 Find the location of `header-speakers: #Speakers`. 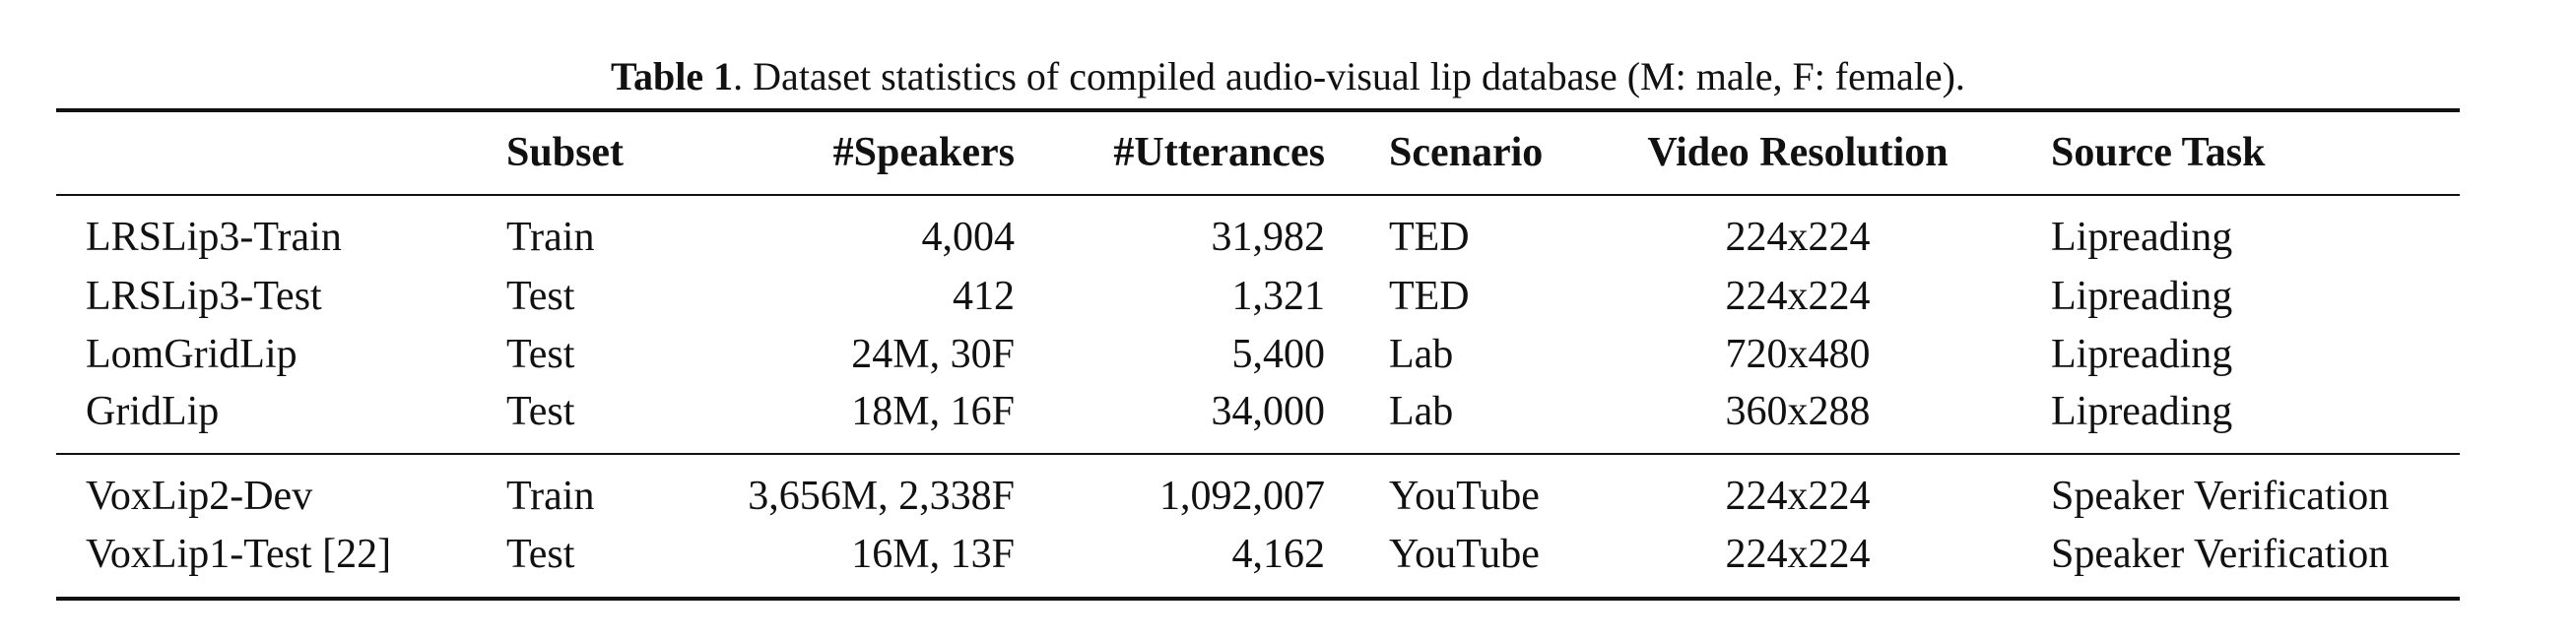

header-speakers: #Speakers is located at coordinates (924, 152).